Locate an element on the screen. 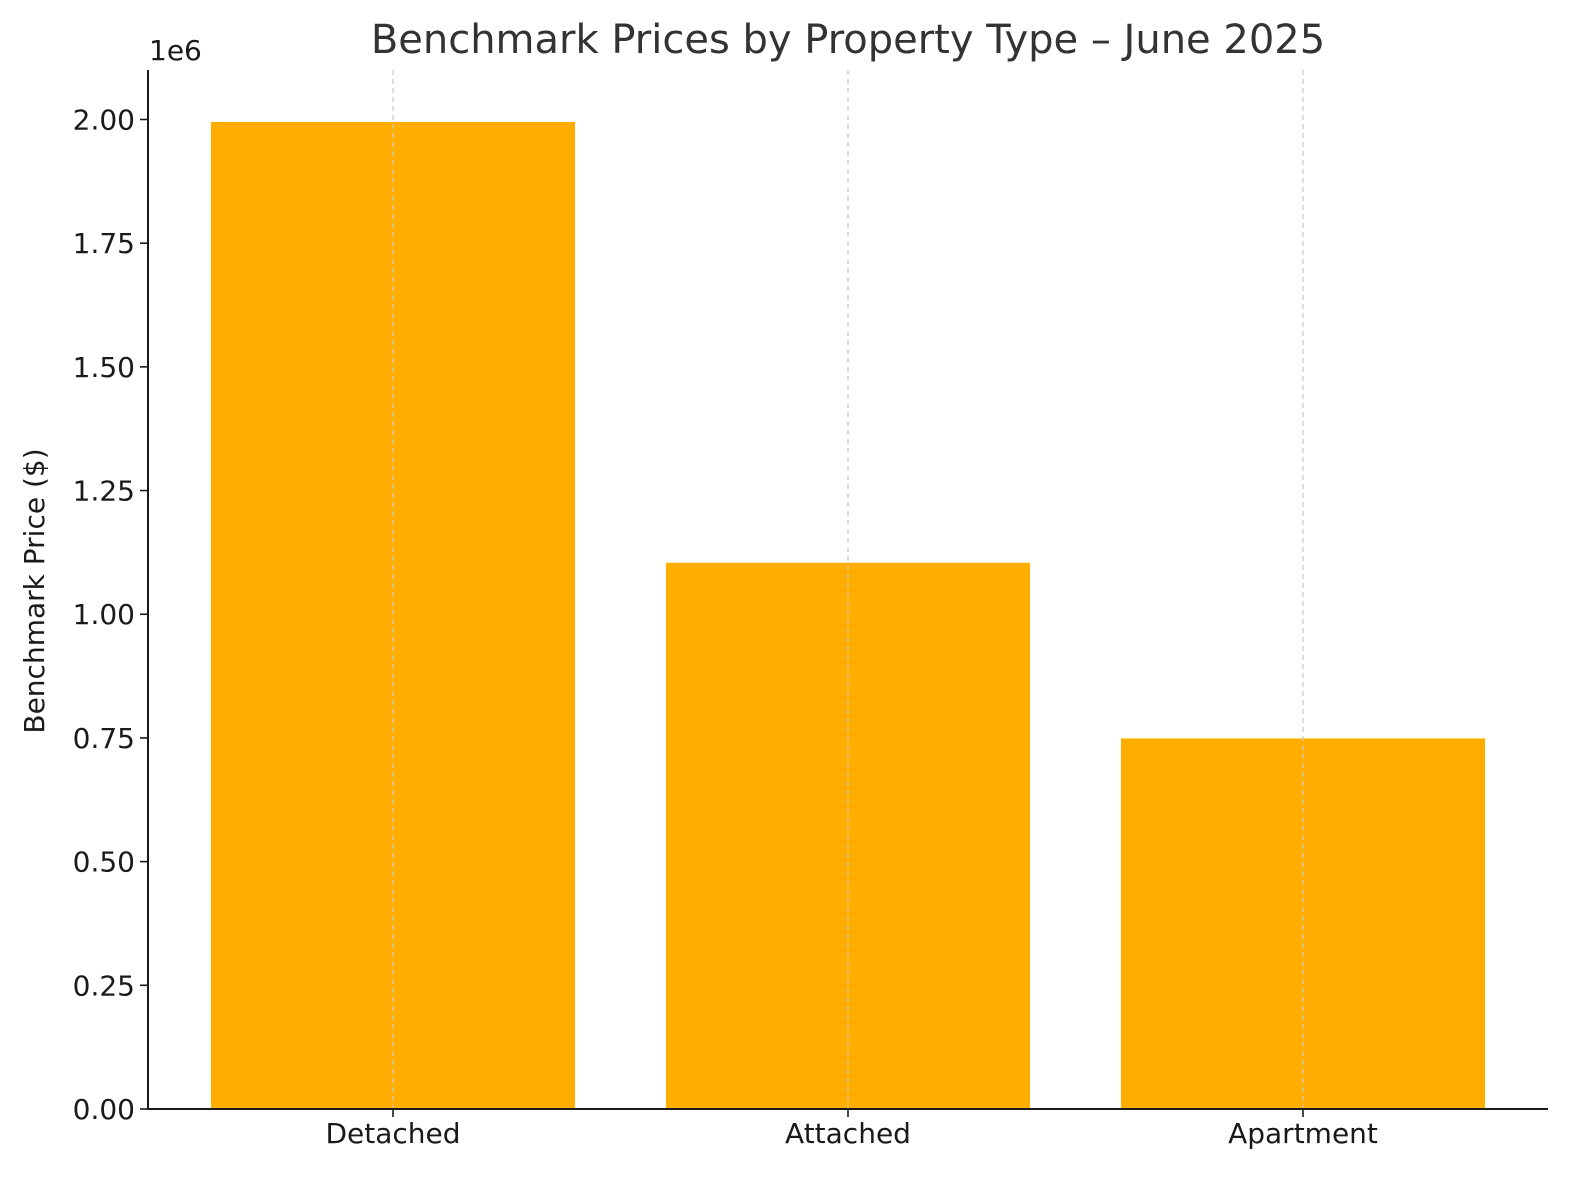 The height and width of the screenshot is (1180, 1580). y-axis-label: Benchmark Price ($) is located at coordinates (34, 590).